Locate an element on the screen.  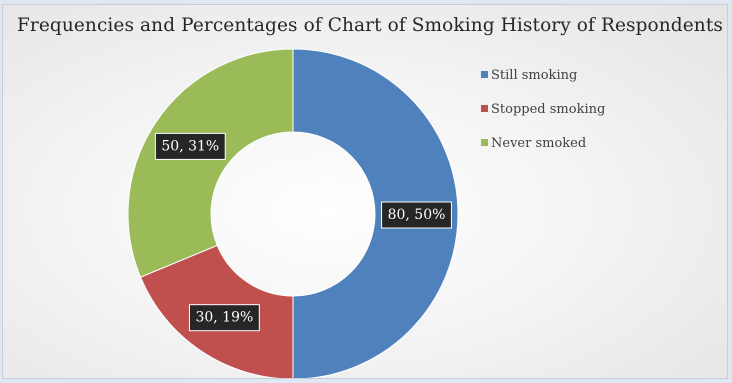
data-label-text: 50, 31% is located at coordinates (190, 146).